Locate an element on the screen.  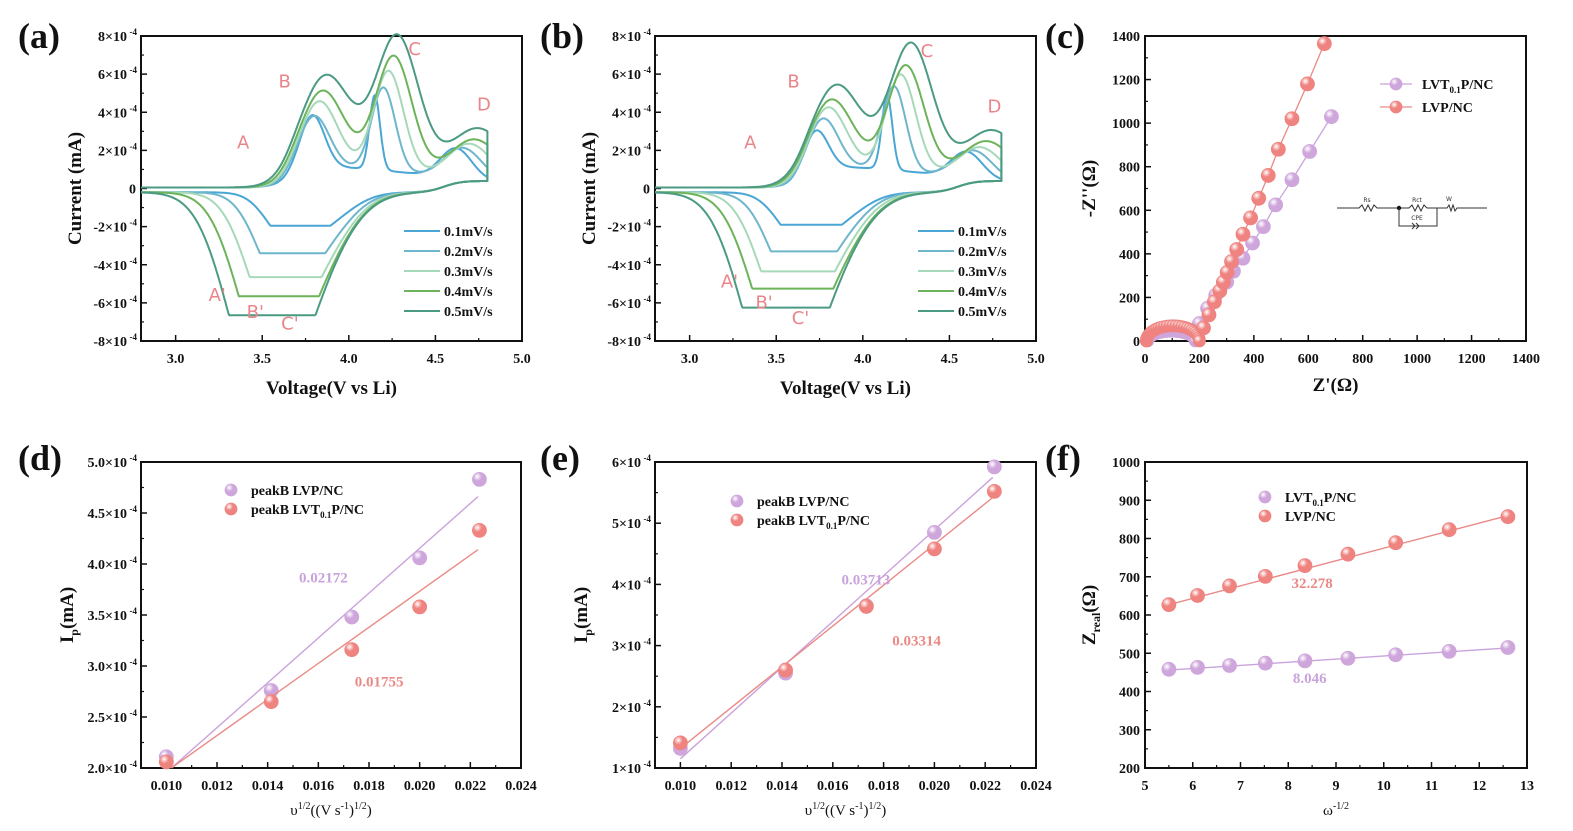
x-title-sup: 1/2 is located at coordinates (360, 806).